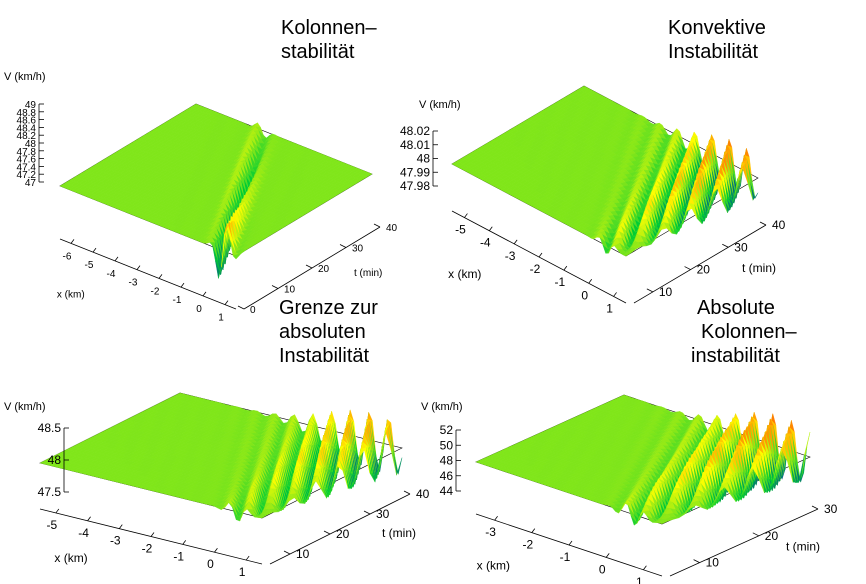  What do you see at coordinates (749, 332) in the screenshot?
I see `panel-title-line: Kolonnen–` at bounding box center [749, 332].